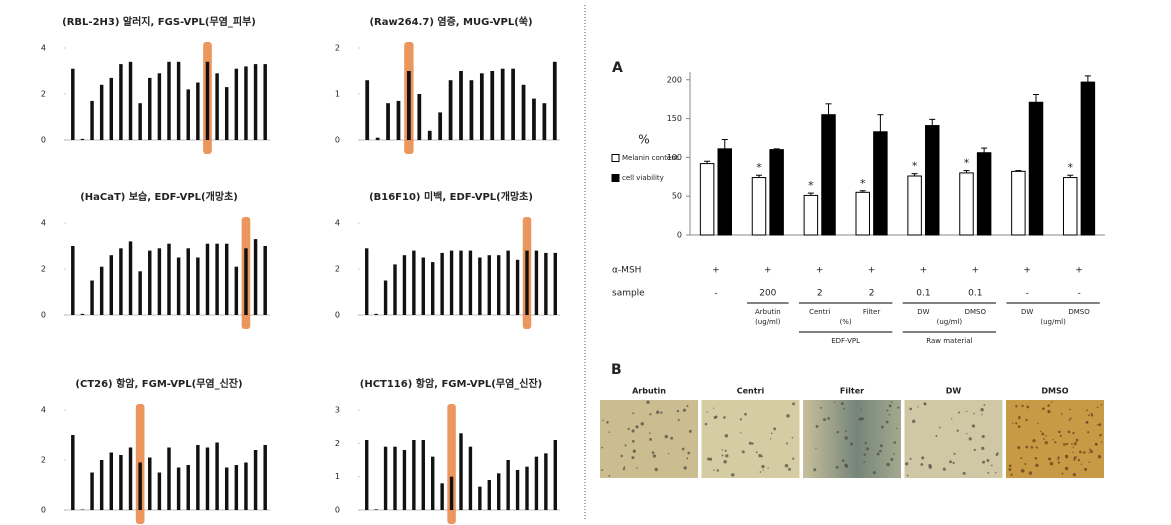  Describe the element at coordinates (450, 22) in the screenshot. I see `chart-title: (Raw264.7) 염증, MUG-VPL(쑥)` at that location.